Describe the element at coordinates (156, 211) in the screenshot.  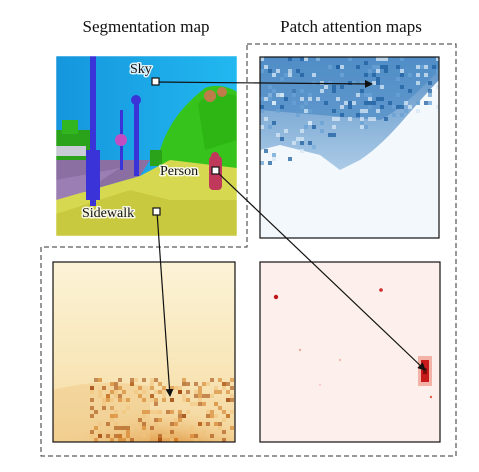
I see `sidewalk-marker` at that location.